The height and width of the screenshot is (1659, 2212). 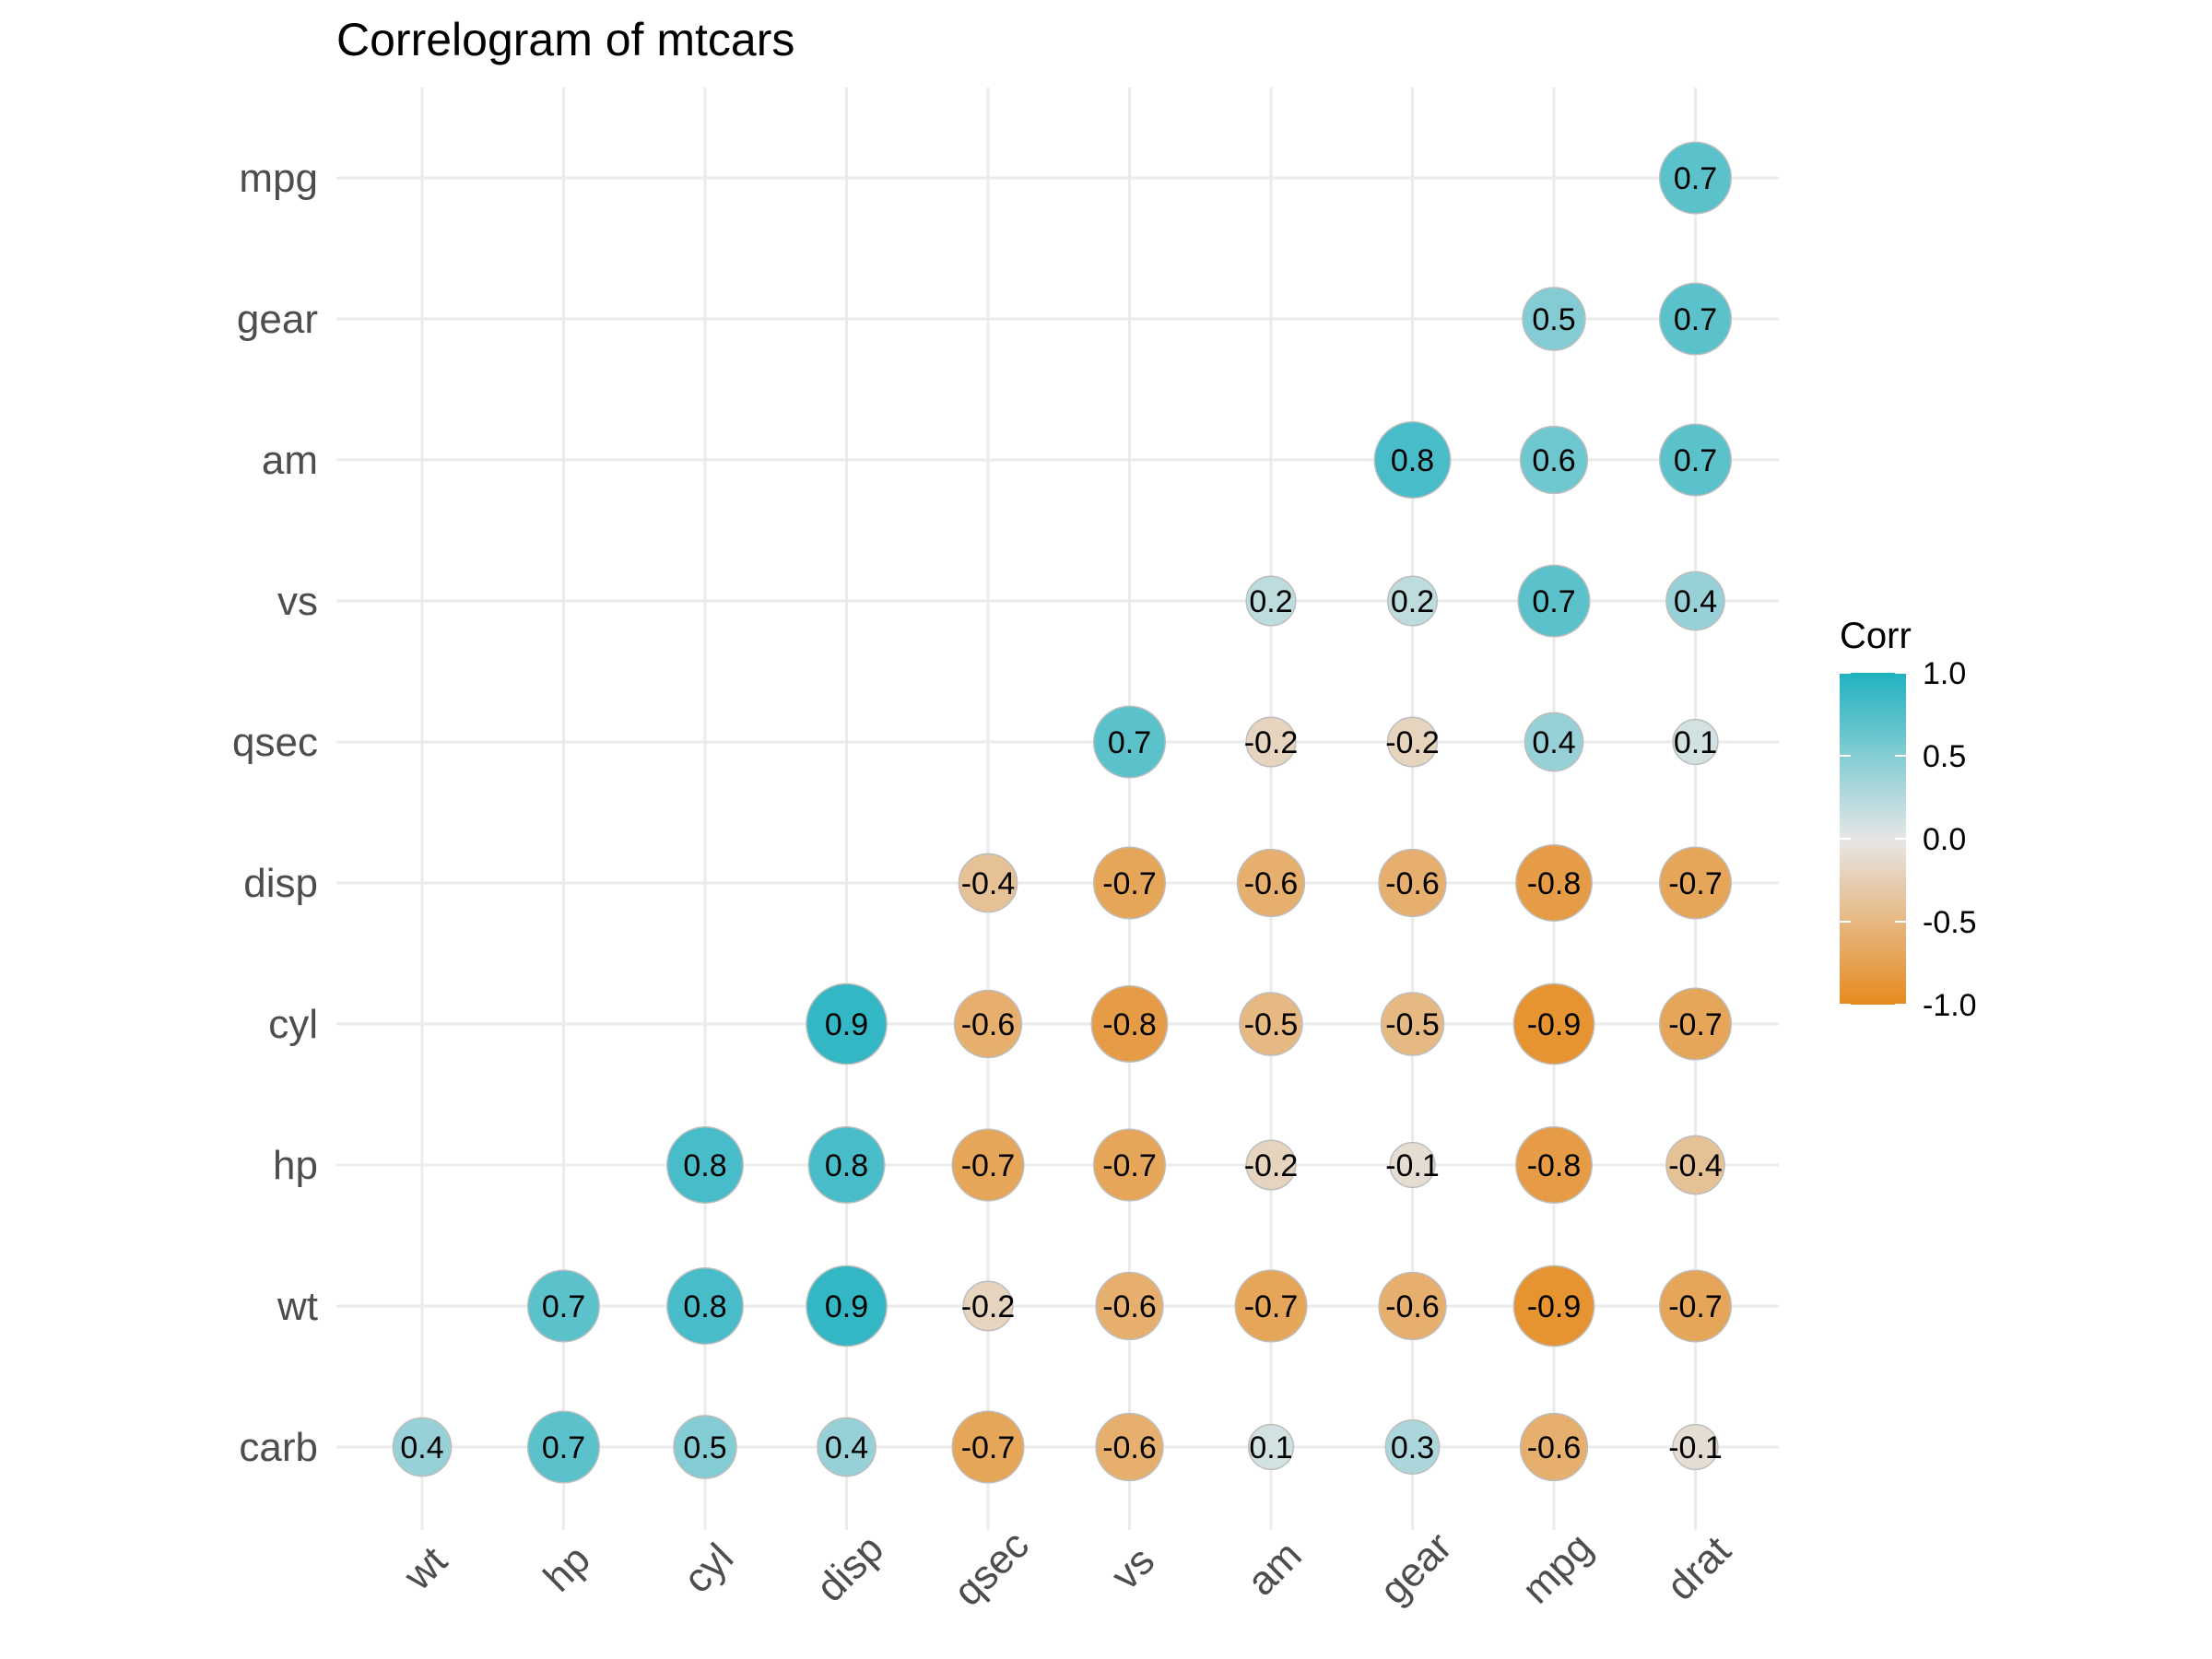 I want to click on y-tick-label-carb: carb, so click(x=278, y=1447).